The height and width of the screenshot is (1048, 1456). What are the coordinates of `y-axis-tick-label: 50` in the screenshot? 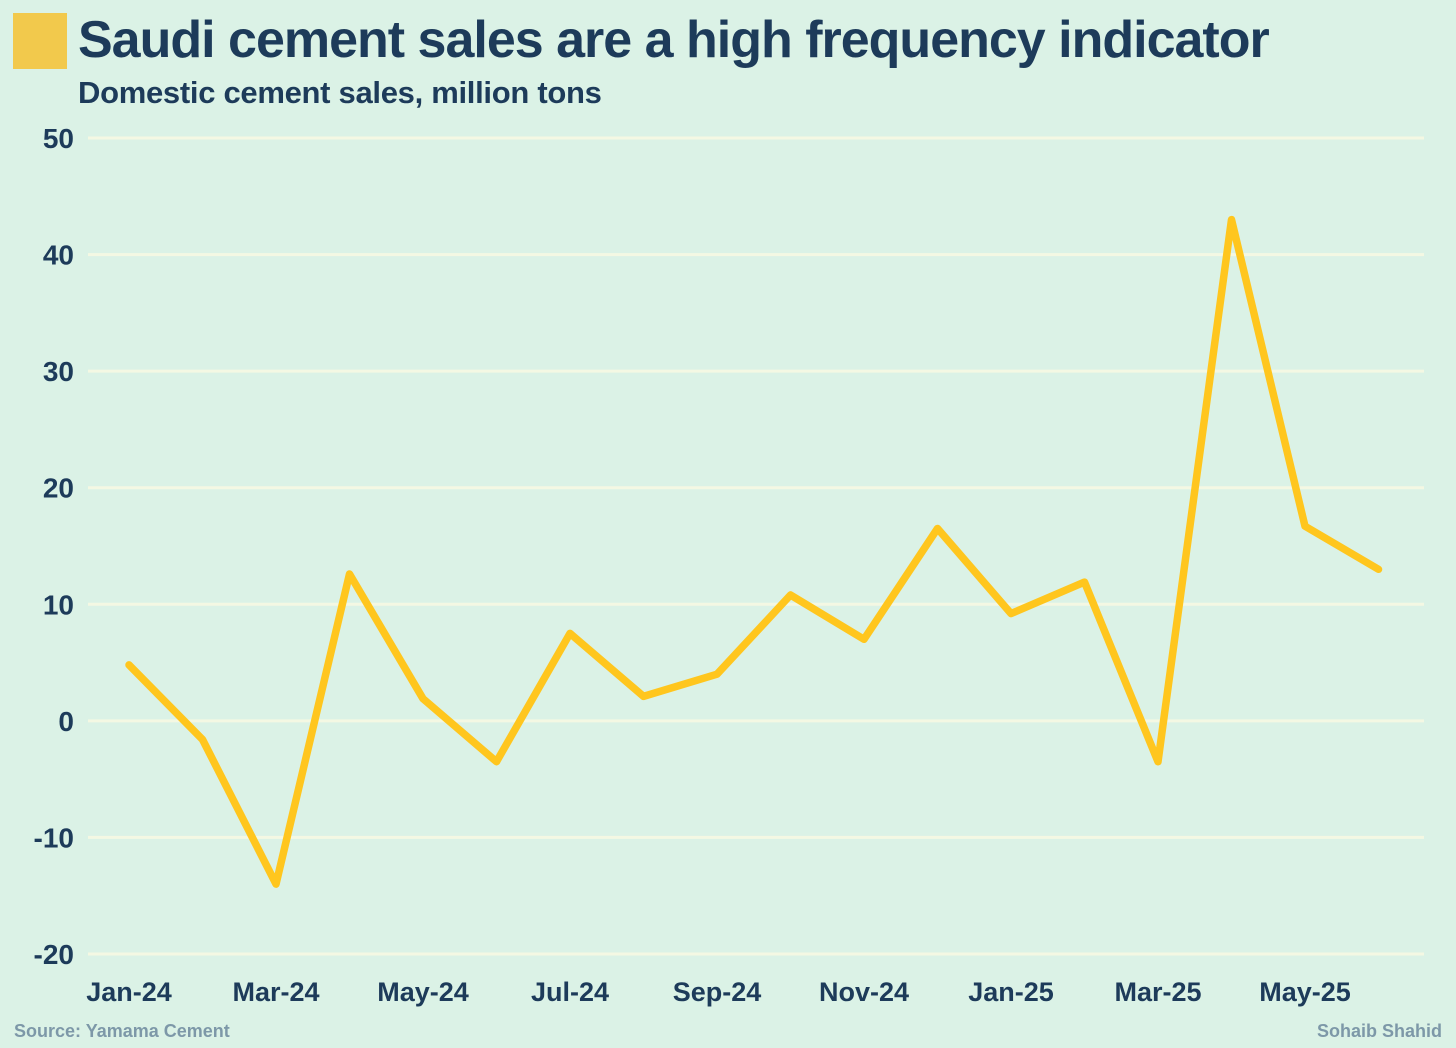 It's located at (58, 138).